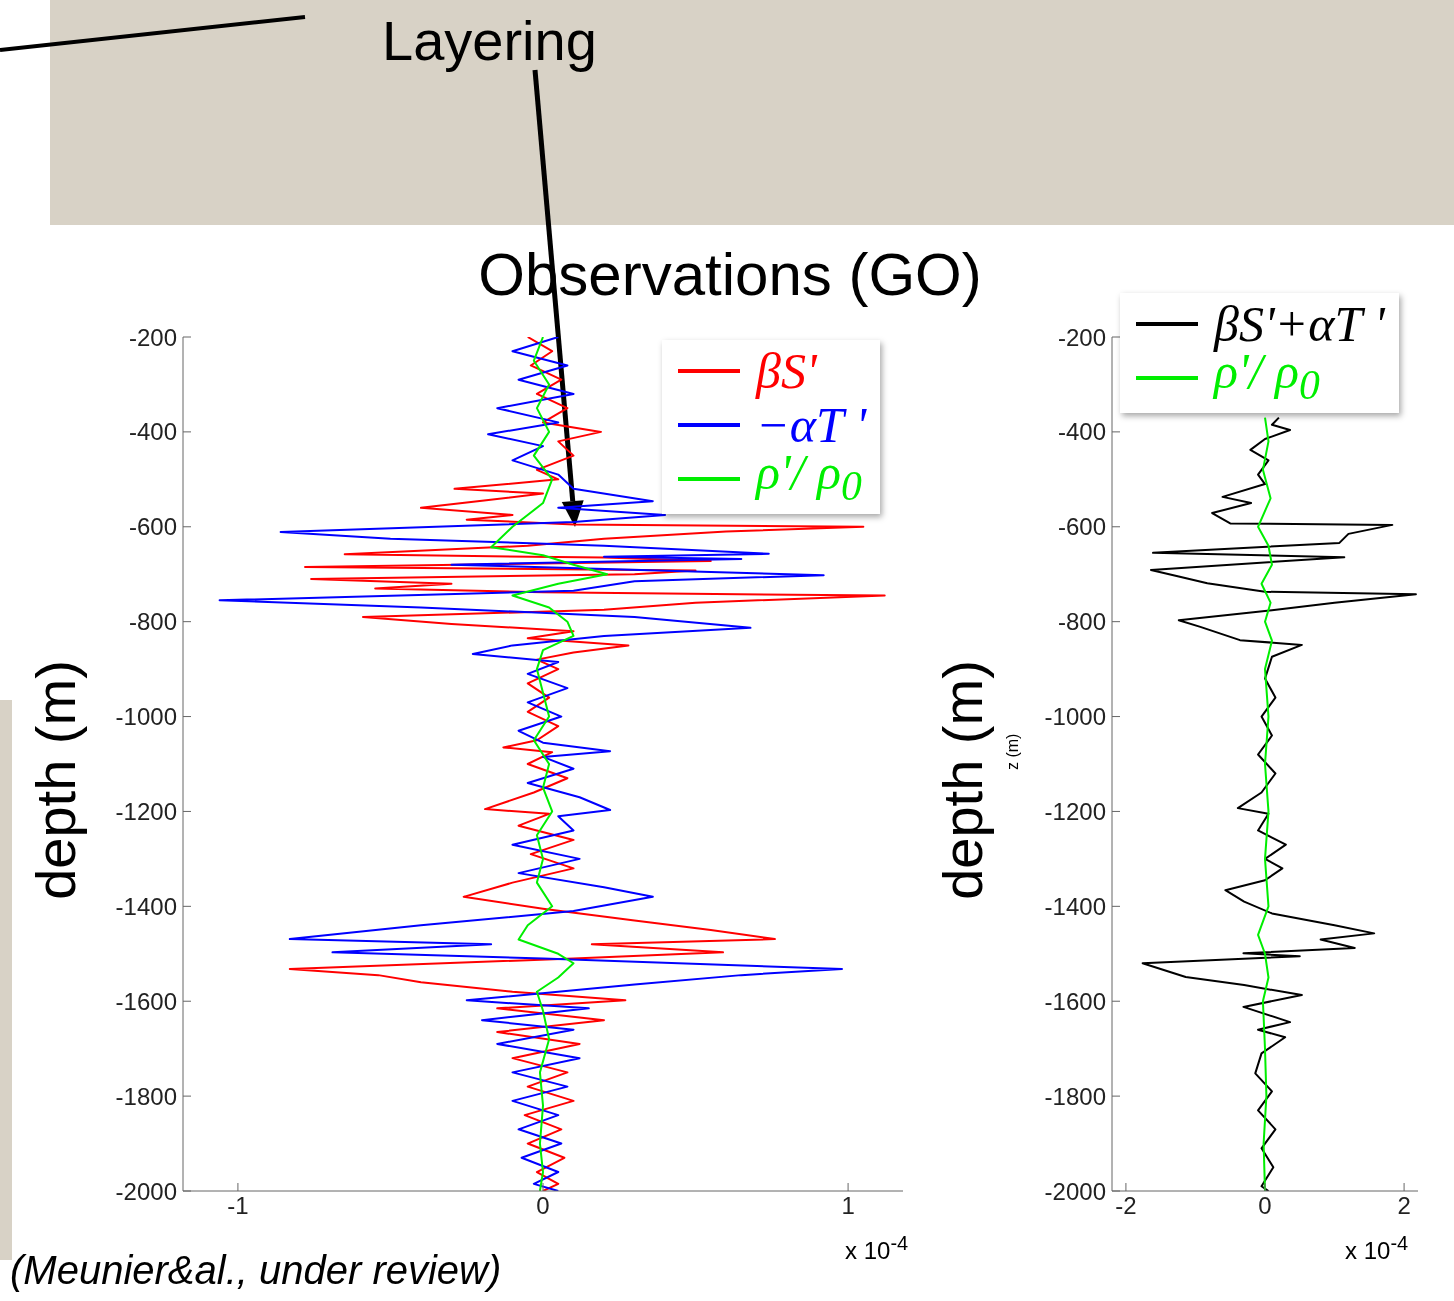  Describe the element at coordinates (786, 371) in the screenshot. I see `legend-label: βS'` at that location.